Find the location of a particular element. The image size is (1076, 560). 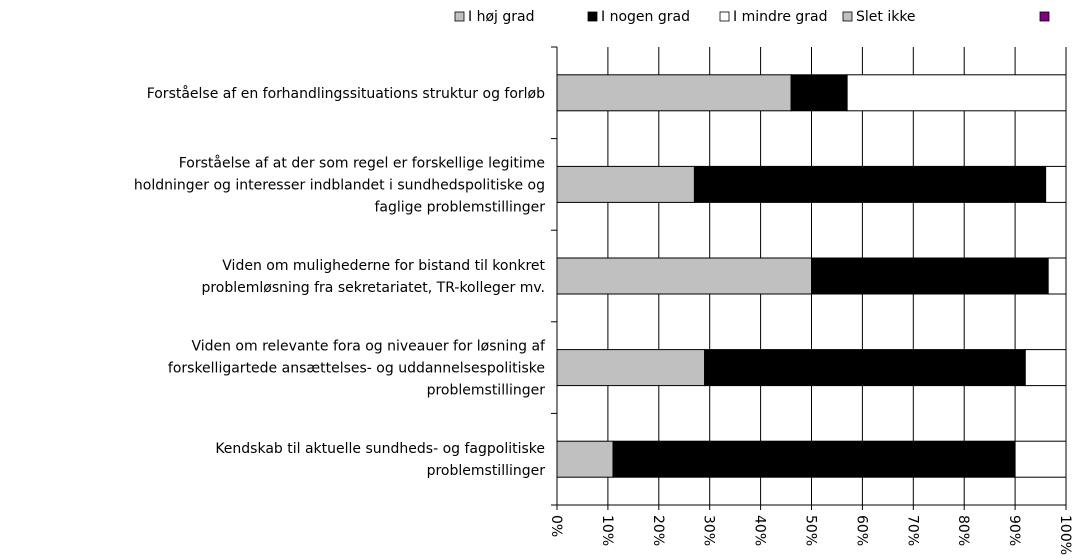

legend-label: I nogen grad is located at coordinates (645, 17).